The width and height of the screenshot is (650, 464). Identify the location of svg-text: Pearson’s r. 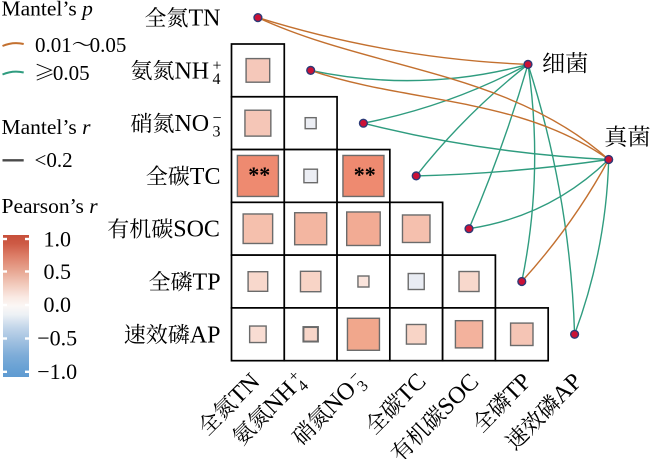
(50, 206).